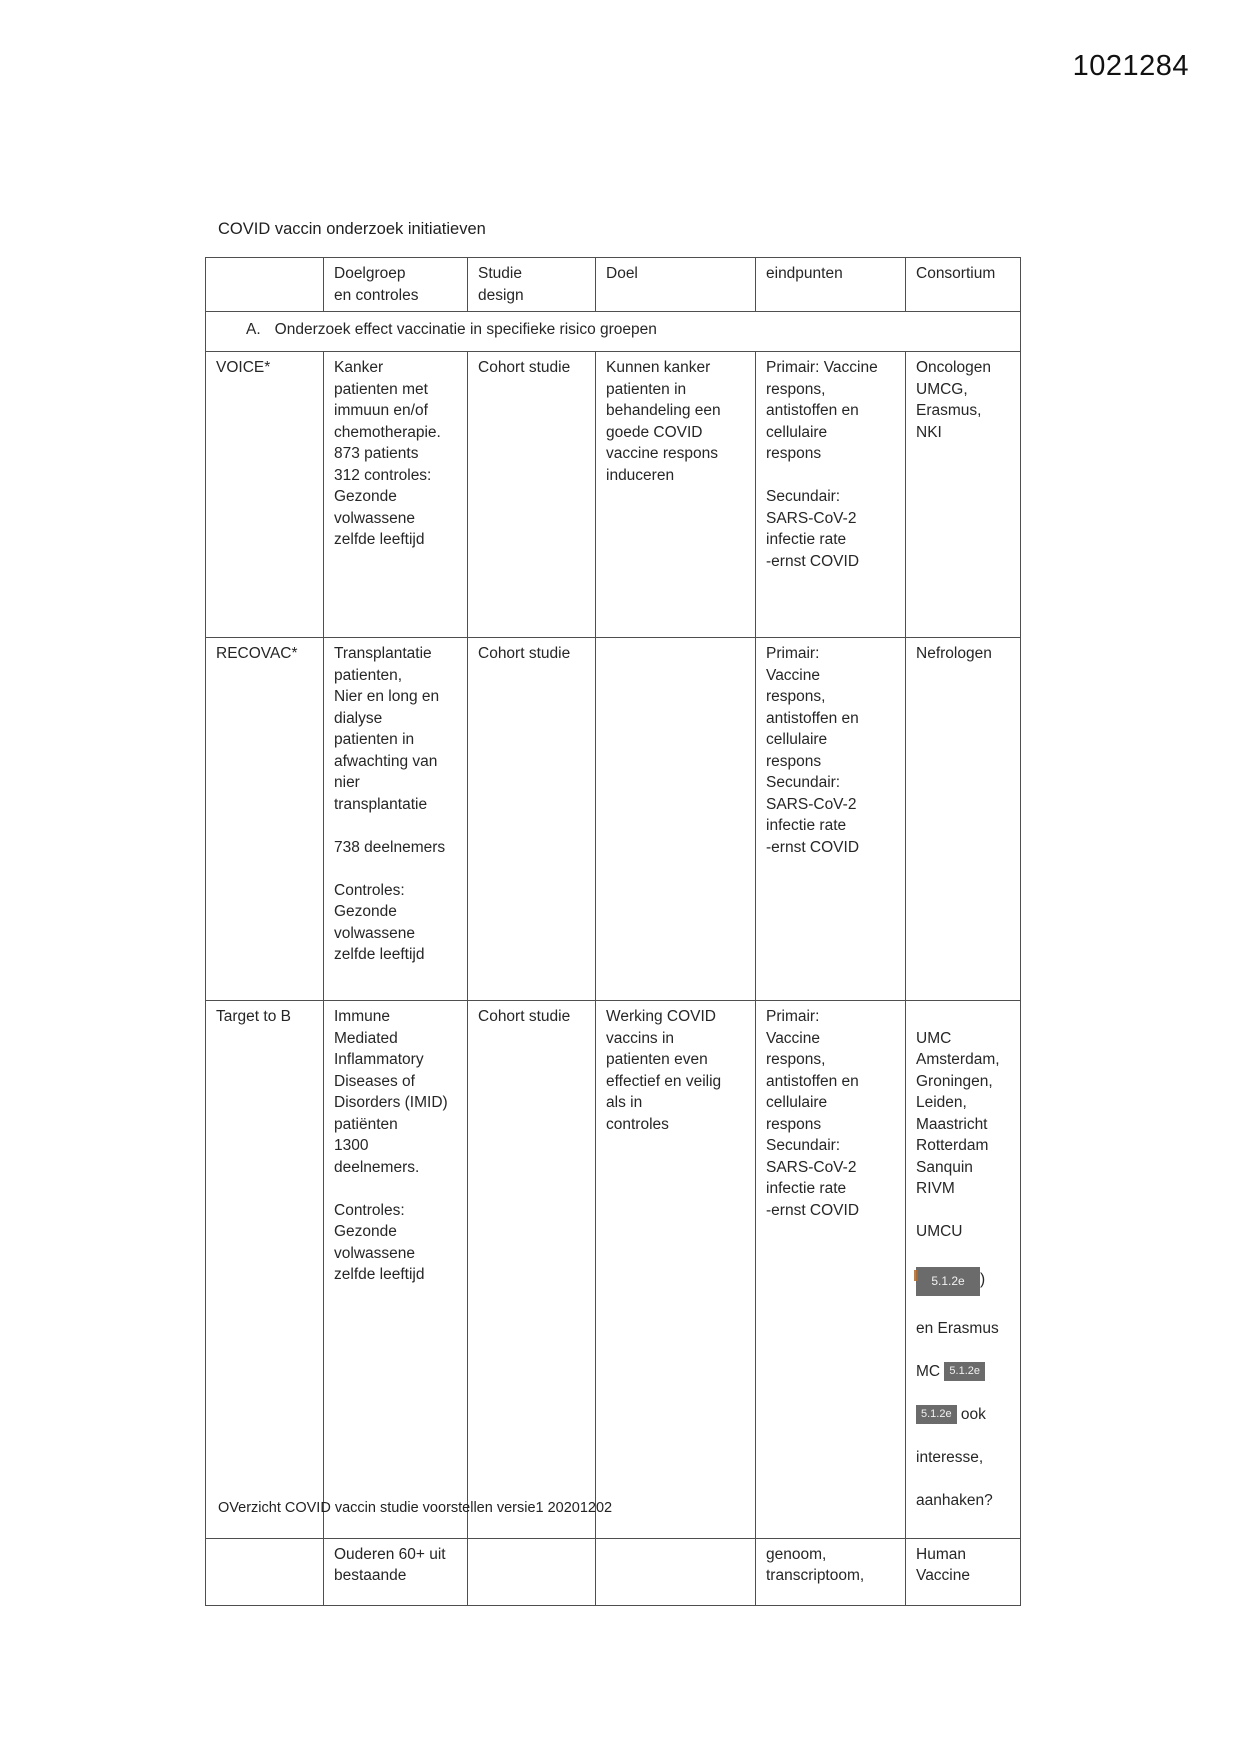 Image resolution: width=1241 pixels, height=1754 pixels. I want to click on section-label: A., so click(253, 329).